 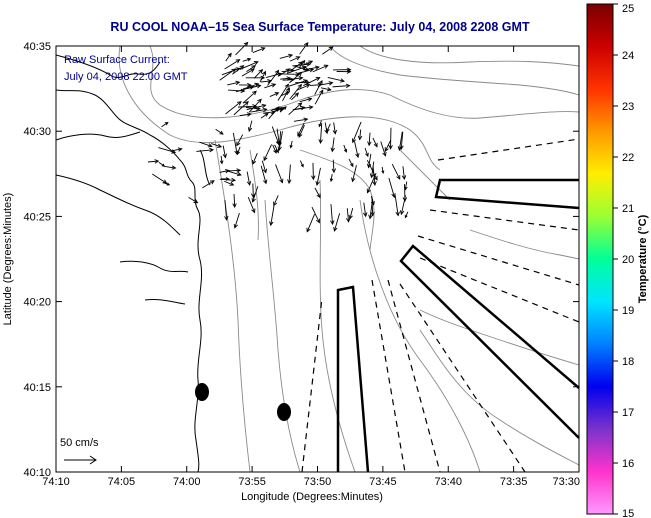 I want to click on y-tick-label: 40:10, so click(x=37, y=473).